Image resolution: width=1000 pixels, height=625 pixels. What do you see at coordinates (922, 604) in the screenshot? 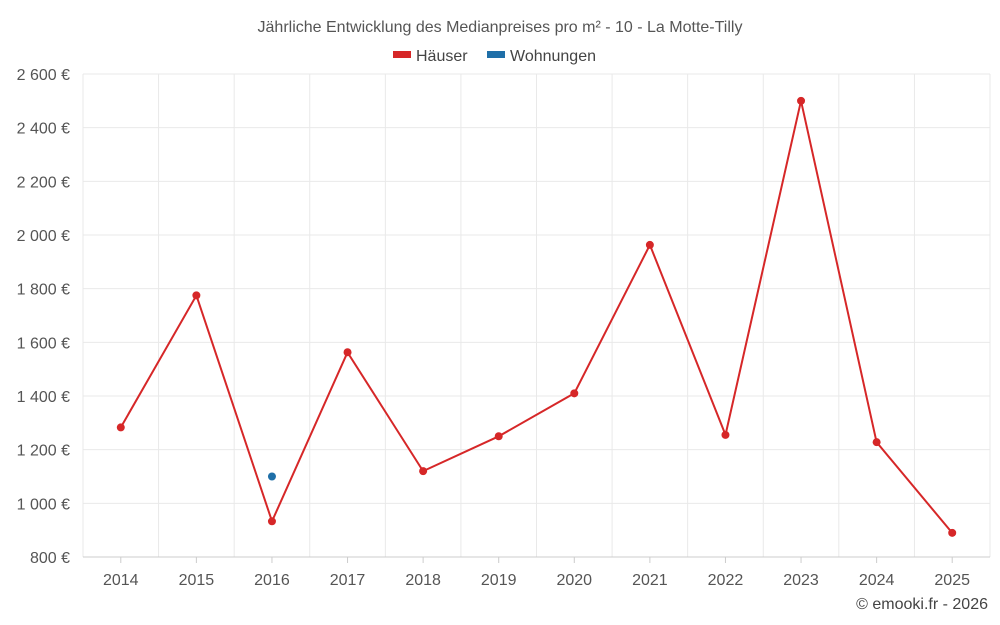
I see `credit-text: © emooki.fr - 2026` at bounding box center [922, 604].